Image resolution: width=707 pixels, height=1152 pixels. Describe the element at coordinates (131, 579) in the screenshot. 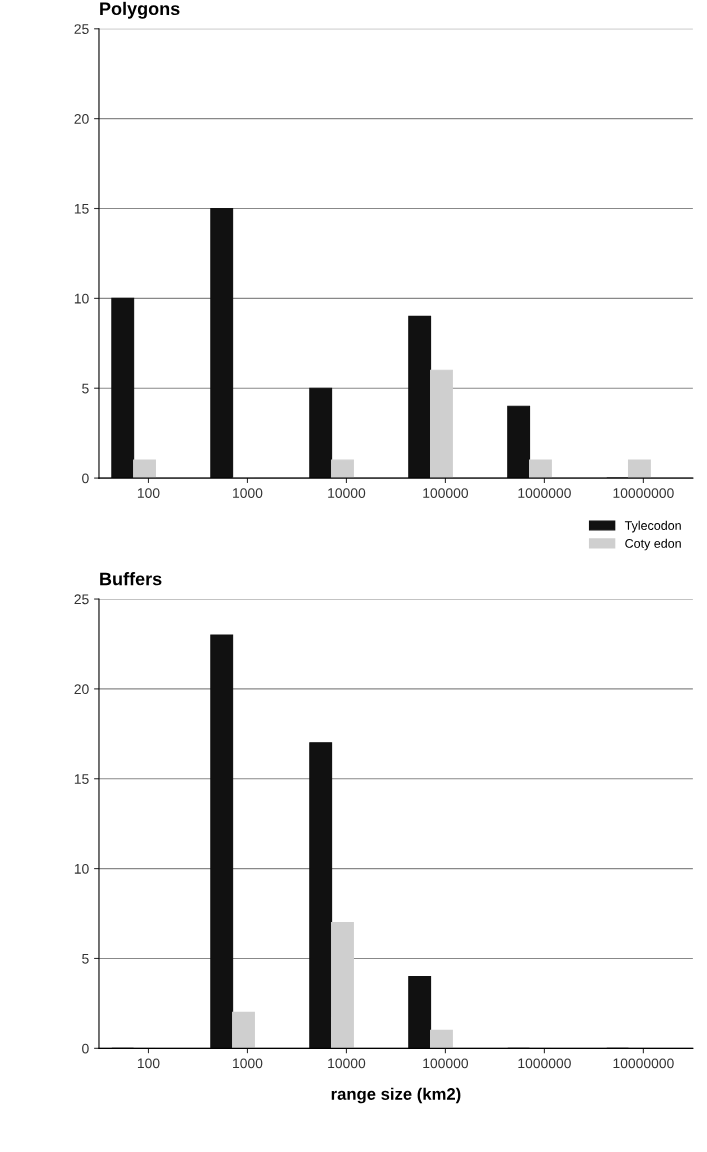

I see `chart-title: Buffers` at that location.